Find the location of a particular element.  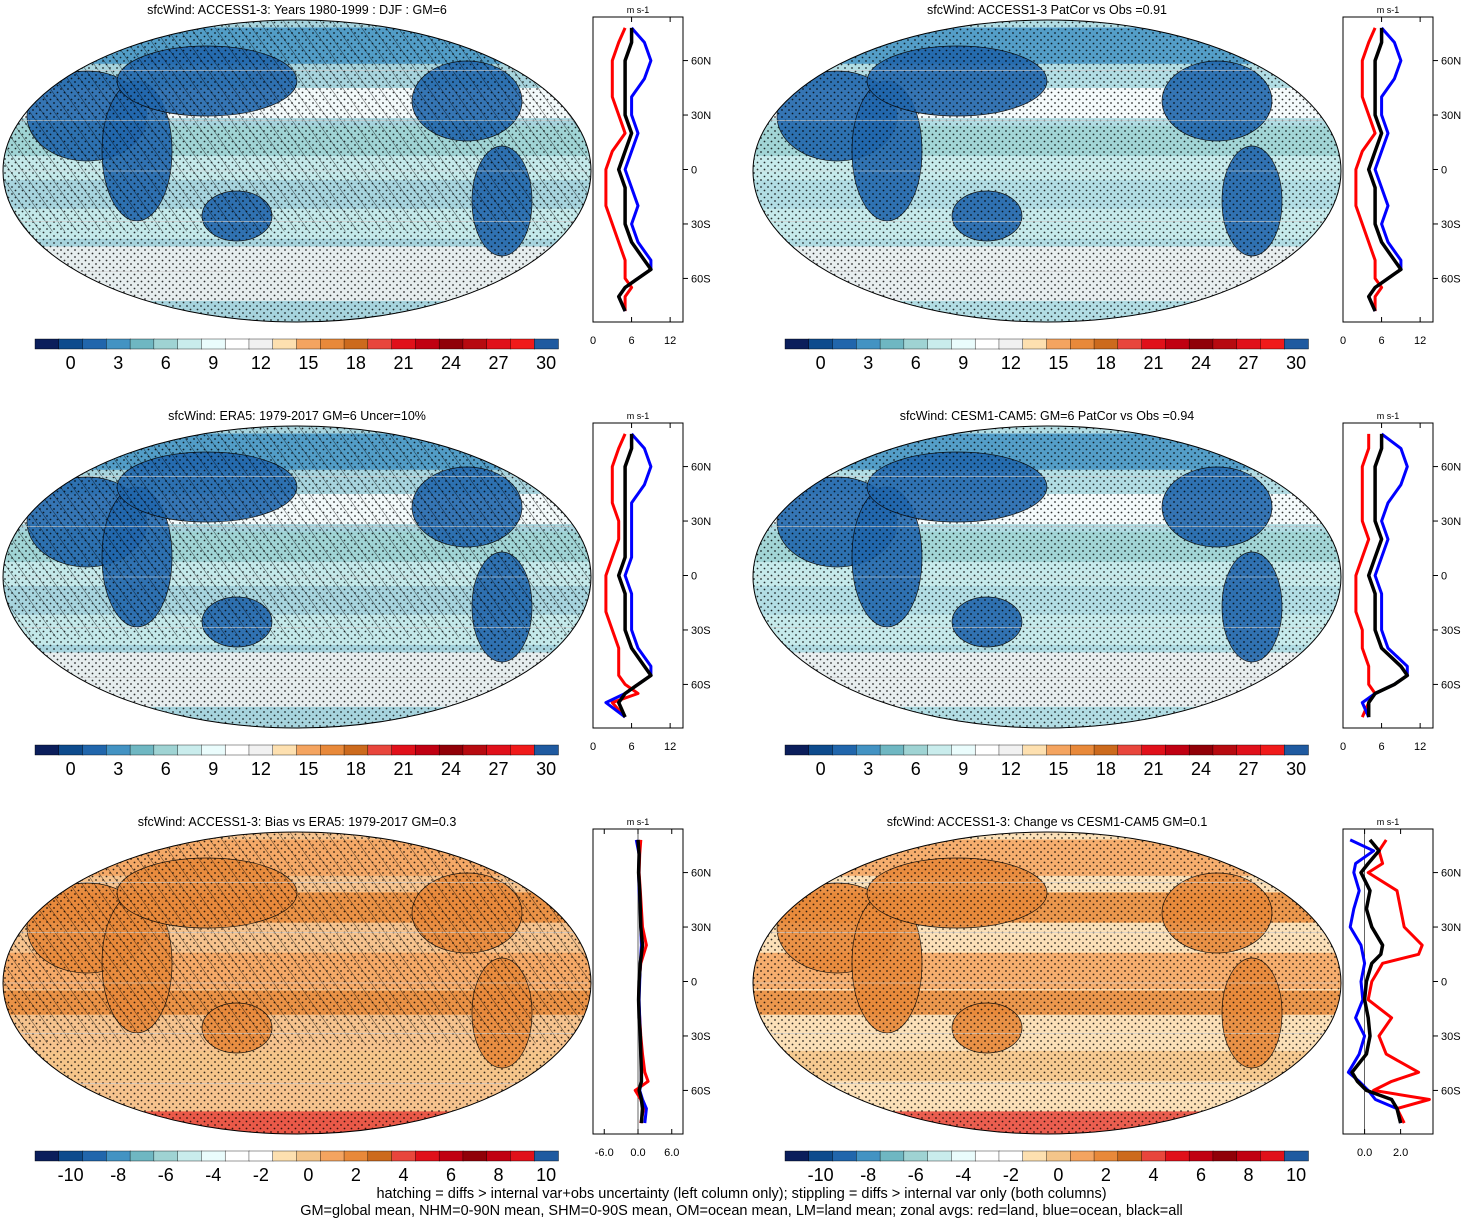

colorbar-tick-label: 10 is located at coordinates (546, 1175).